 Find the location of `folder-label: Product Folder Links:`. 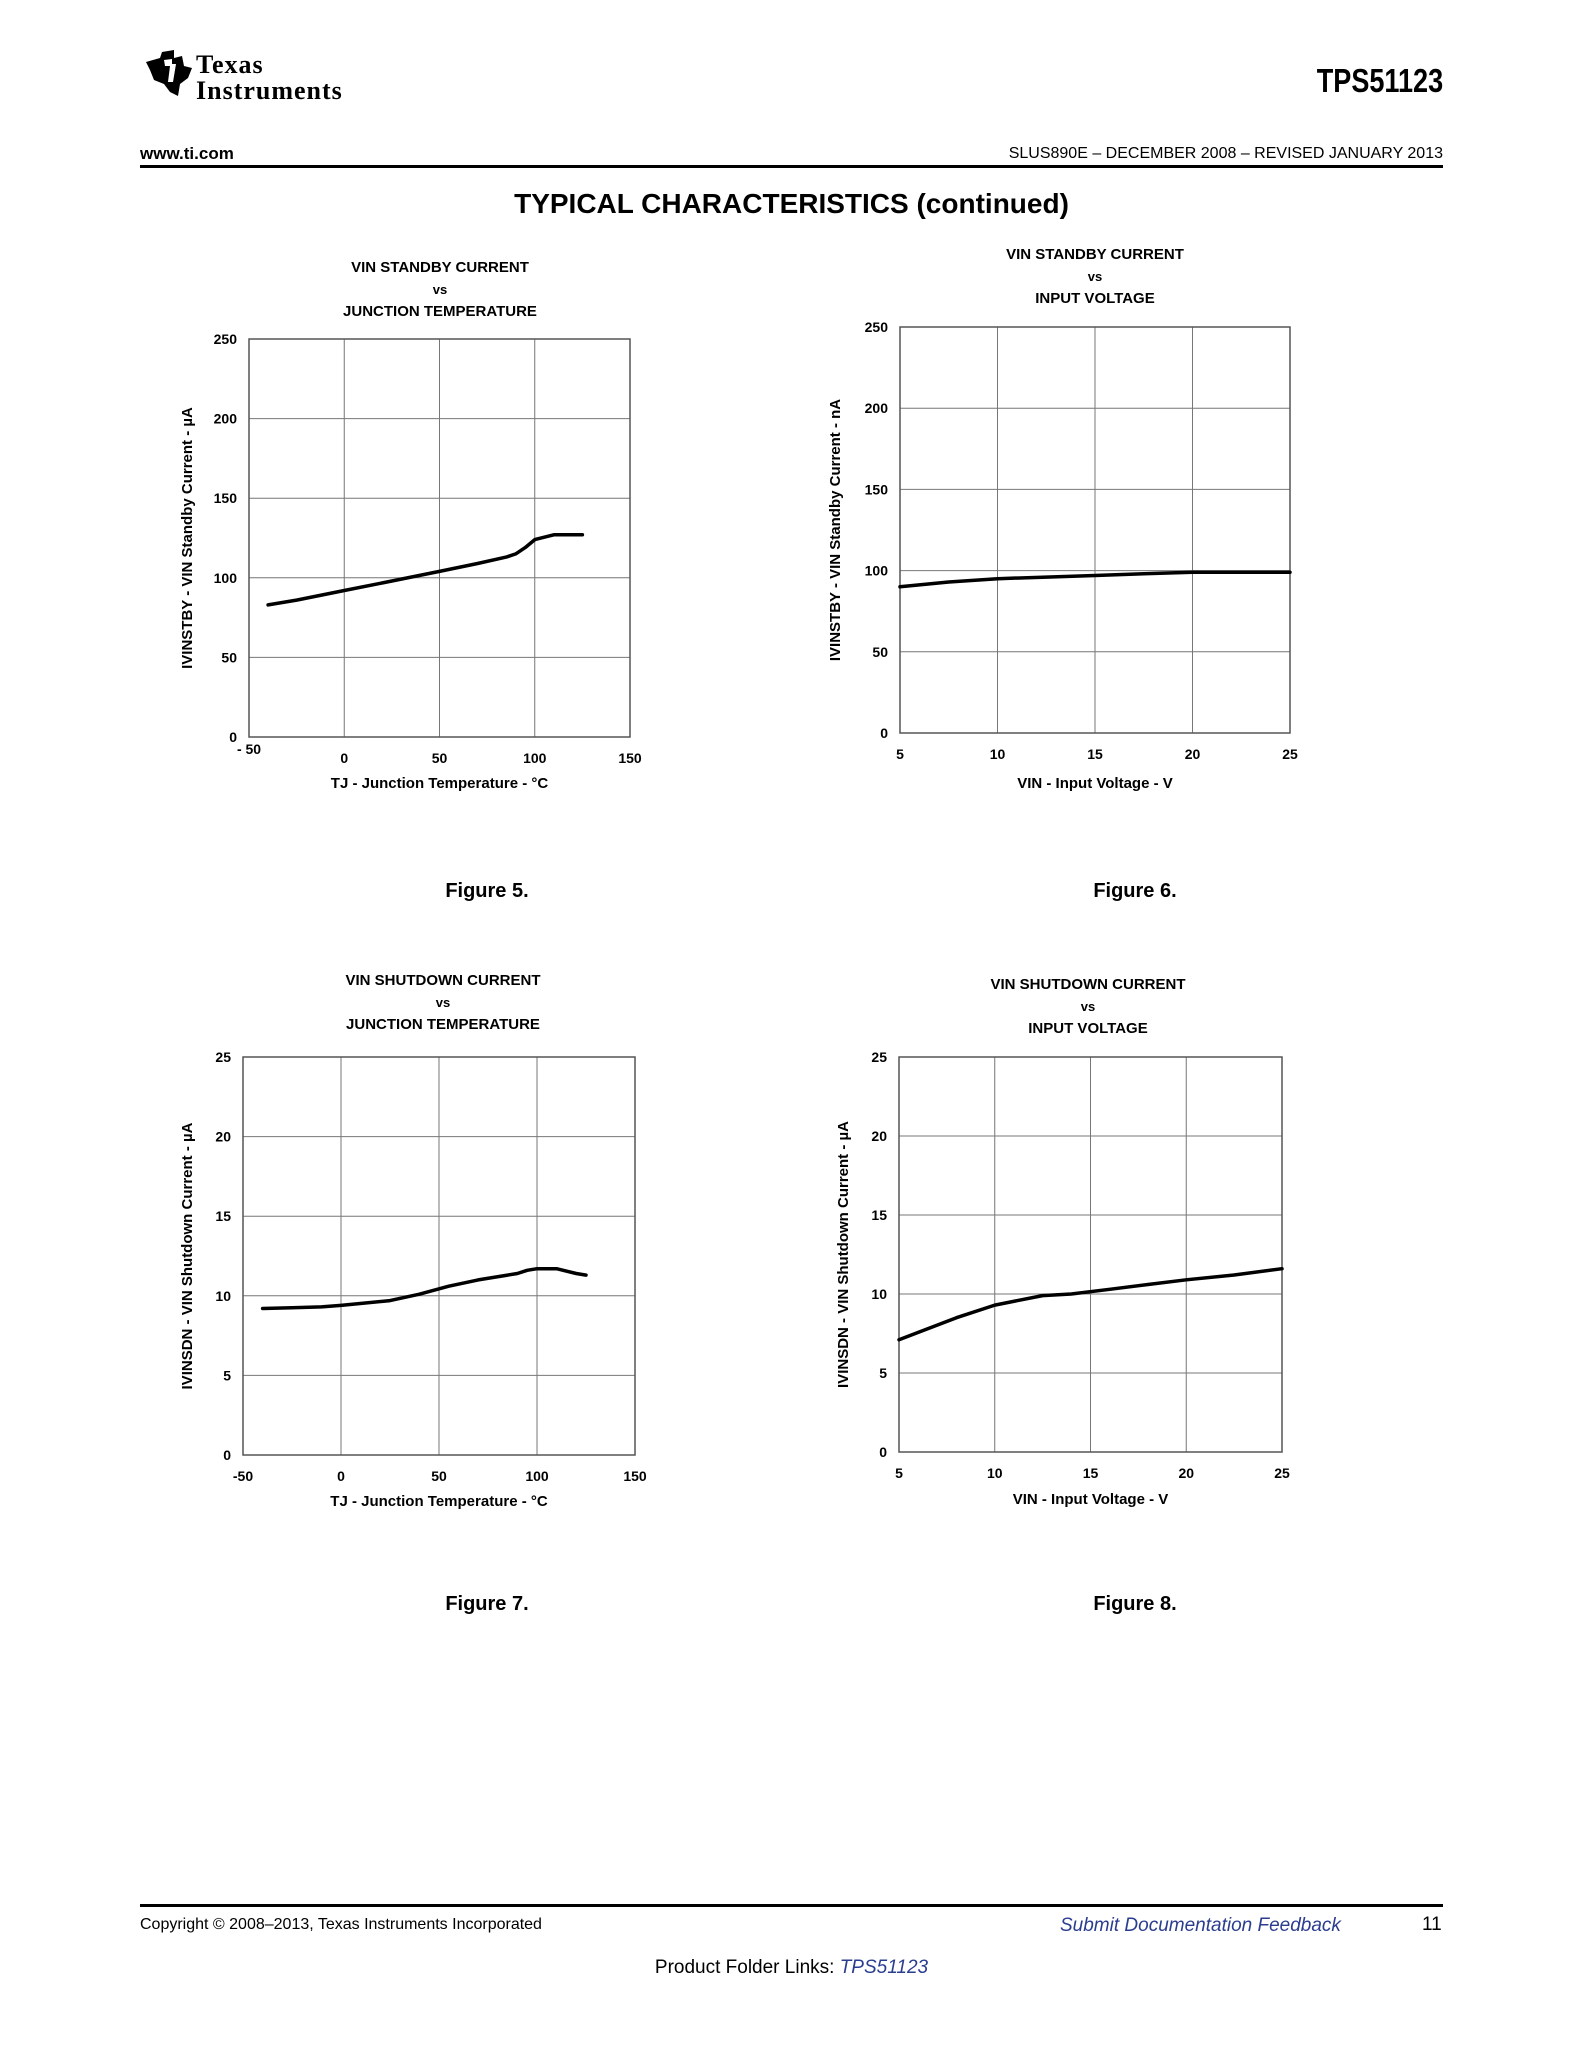

folder-label: Product Folder Links: is located at coordinates (747, 1967).